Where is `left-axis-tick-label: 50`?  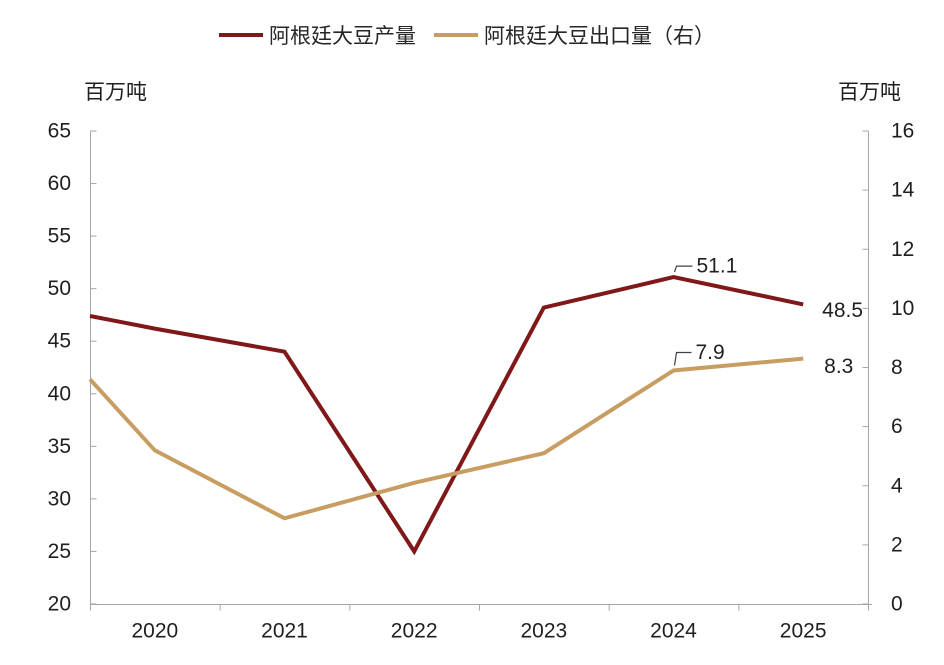 left-axis-tick-label: 50 is located at coordinates (59, 288).